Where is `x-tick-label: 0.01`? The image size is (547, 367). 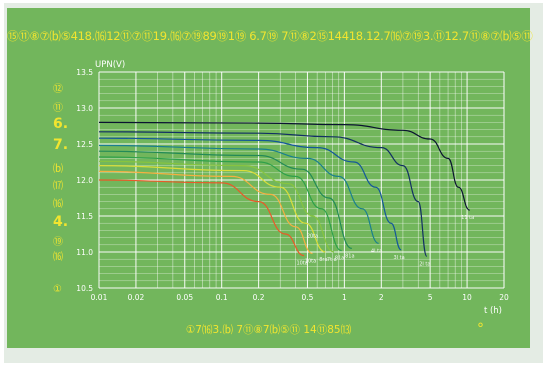 x-tick-label: 0.01 is located at coordinates (99, 297).